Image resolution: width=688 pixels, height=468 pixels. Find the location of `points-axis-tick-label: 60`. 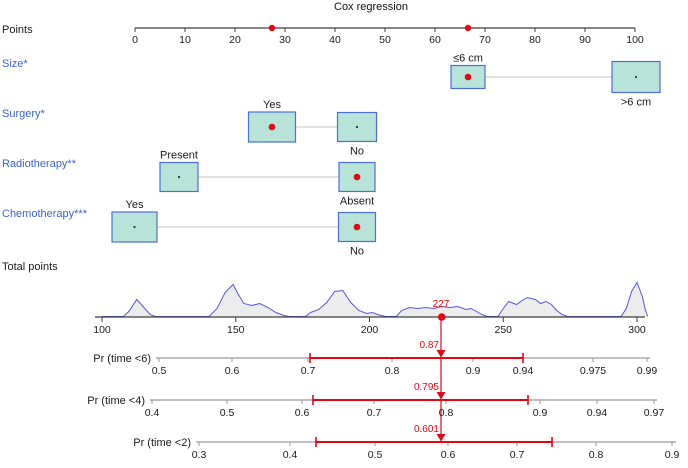

points-axis-tick-label: 60 is located at coordinates (435, 40).